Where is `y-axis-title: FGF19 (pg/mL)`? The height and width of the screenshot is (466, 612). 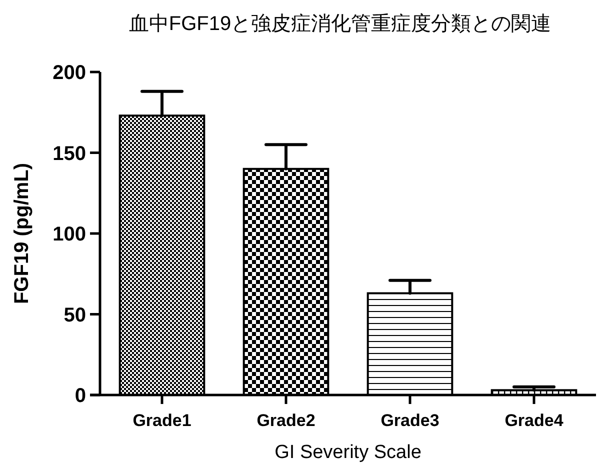 y-axis-title: FGF19 (pg/mL) is located at coordinates (22, 233).